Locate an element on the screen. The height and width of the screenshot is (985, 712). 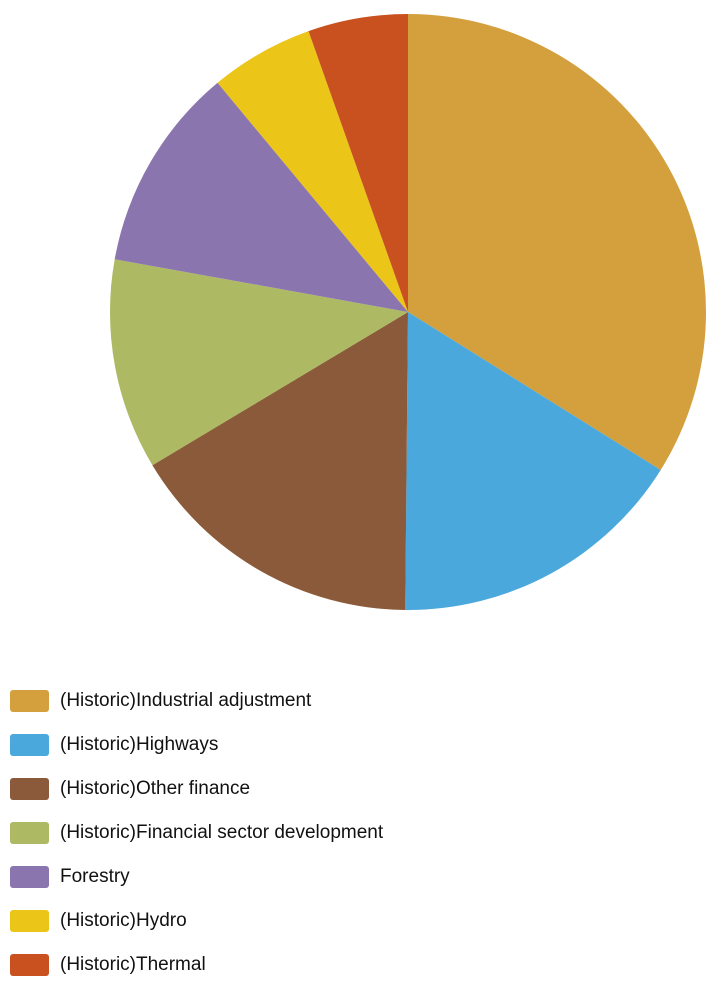
legend-item: Forestry is located at coordinates (196, 877).